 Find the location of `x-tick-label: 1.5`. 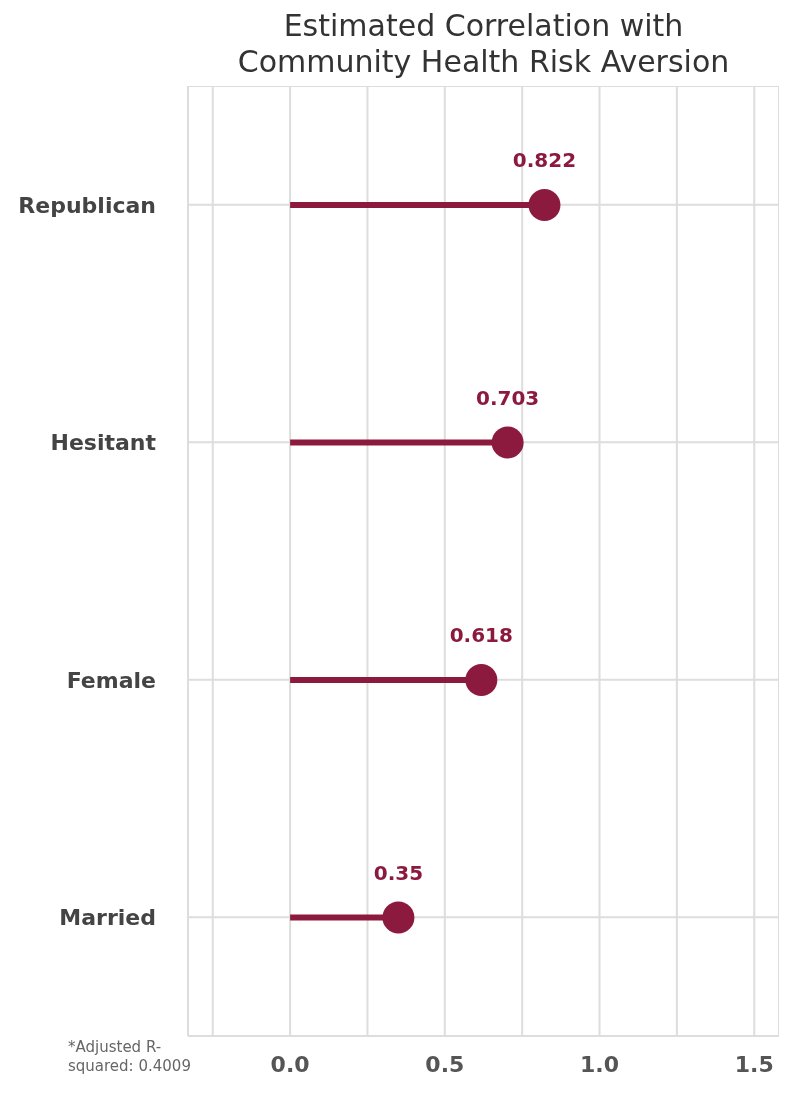

x-tick-label: 1.5 is located at coordinates (754, 1064).